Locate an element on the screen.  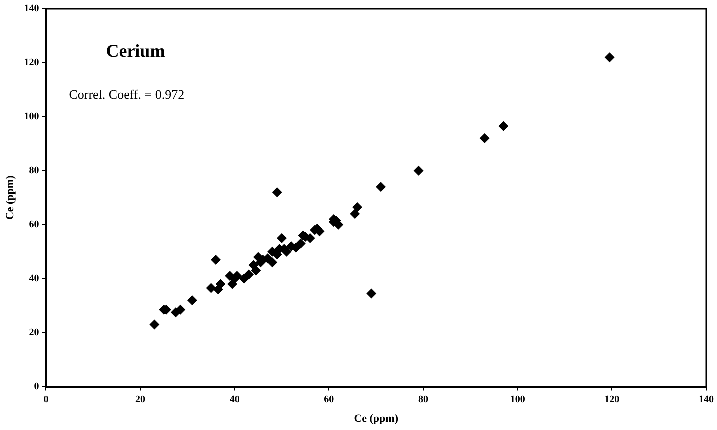
y-tick-label: 20 is located at coordinates (34, 332).